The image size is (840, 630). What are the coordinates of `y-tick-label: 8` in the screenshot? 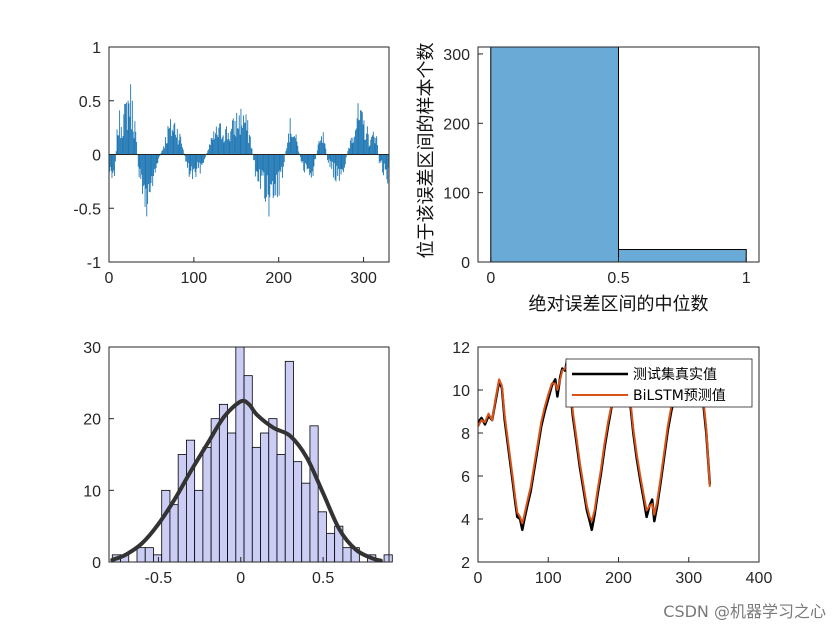 It's located at (465, 434).